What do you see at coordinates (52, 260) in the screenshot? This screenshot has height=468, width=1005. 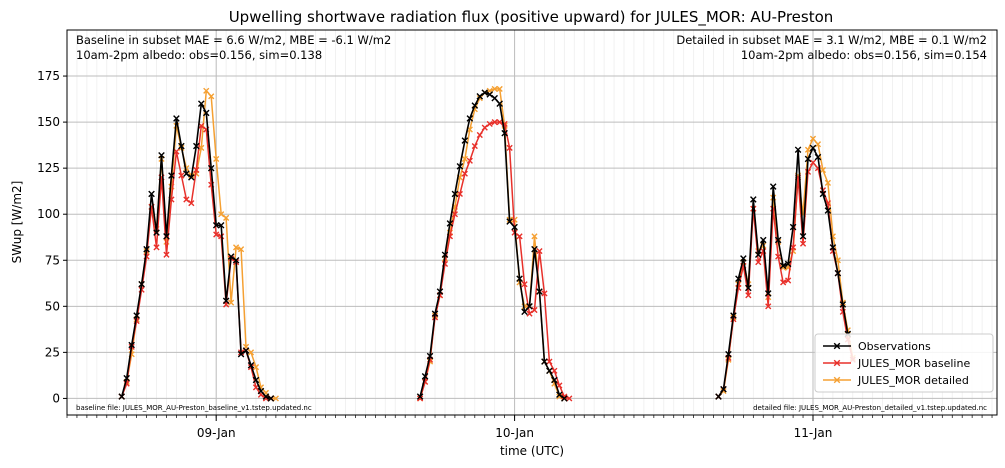 I see `y-tick-label: 75` at bounding box center [52, 260].